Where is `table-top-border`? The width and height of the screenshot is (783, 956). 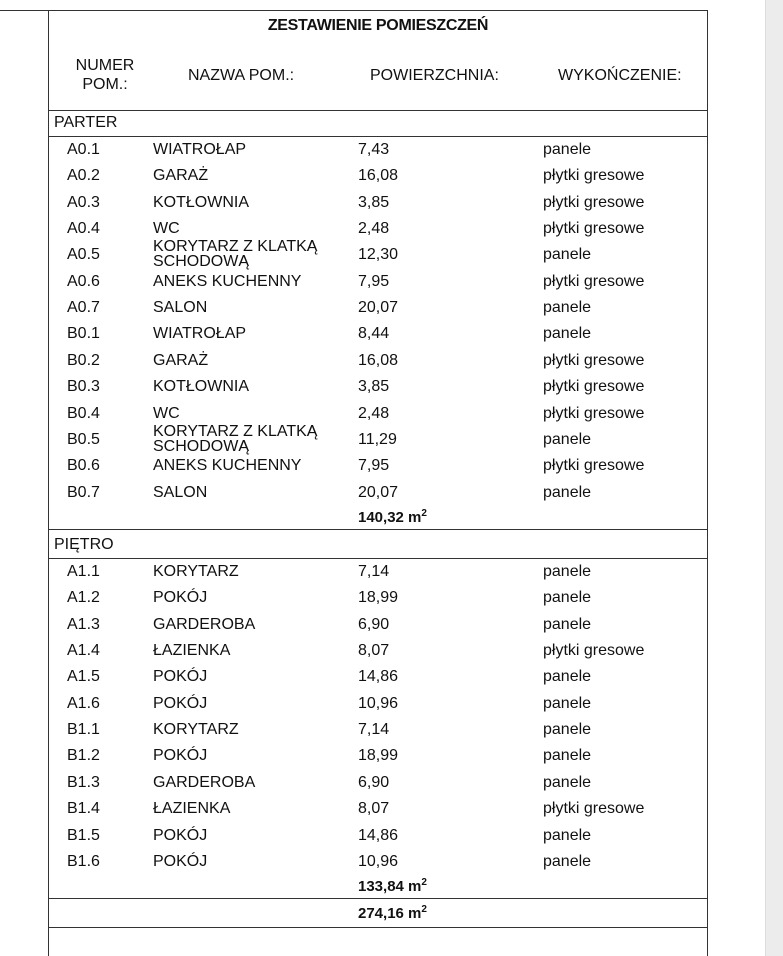 table-top-border is located at coordinates (354, 10).